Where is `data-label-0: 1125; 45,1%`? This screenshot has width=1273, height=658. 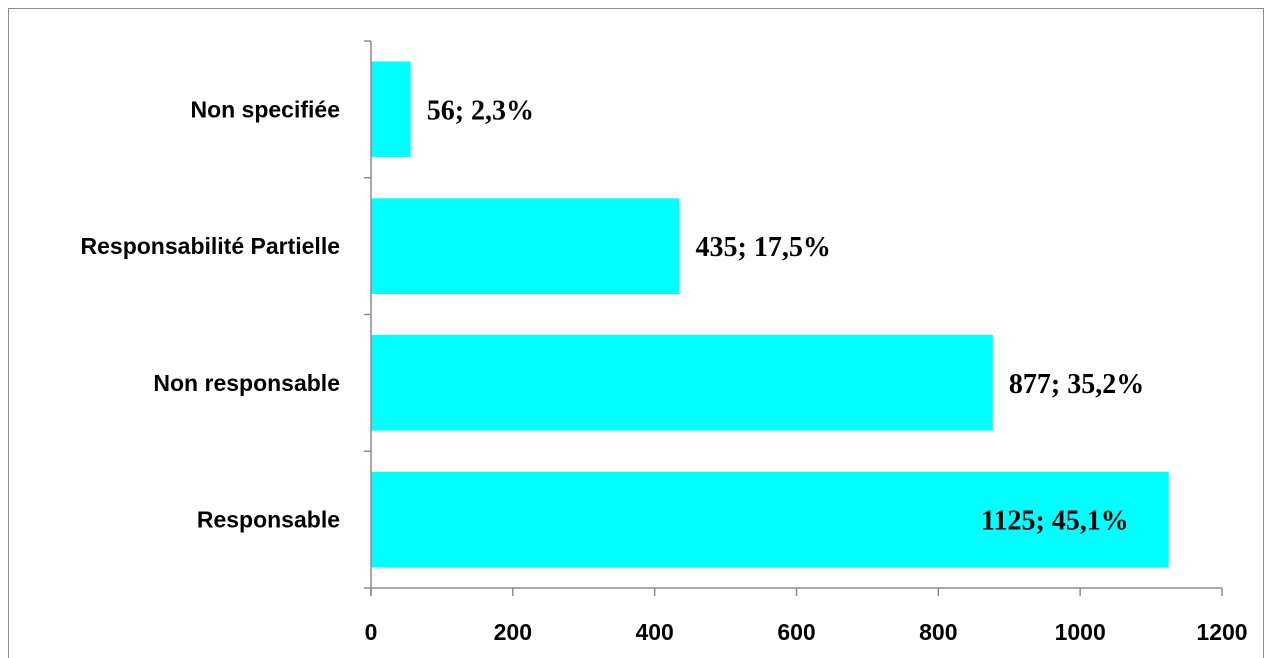
data-label-0: 1125; 45,1% is located at coordinates (1055, 521).